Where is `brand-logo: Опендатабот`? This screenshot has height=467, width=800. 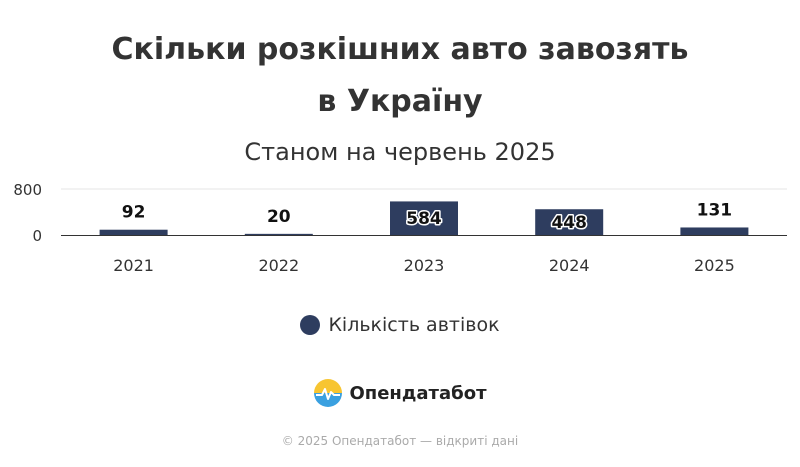 brand-logo: Опендатабот is located at coordinates (400, 393).